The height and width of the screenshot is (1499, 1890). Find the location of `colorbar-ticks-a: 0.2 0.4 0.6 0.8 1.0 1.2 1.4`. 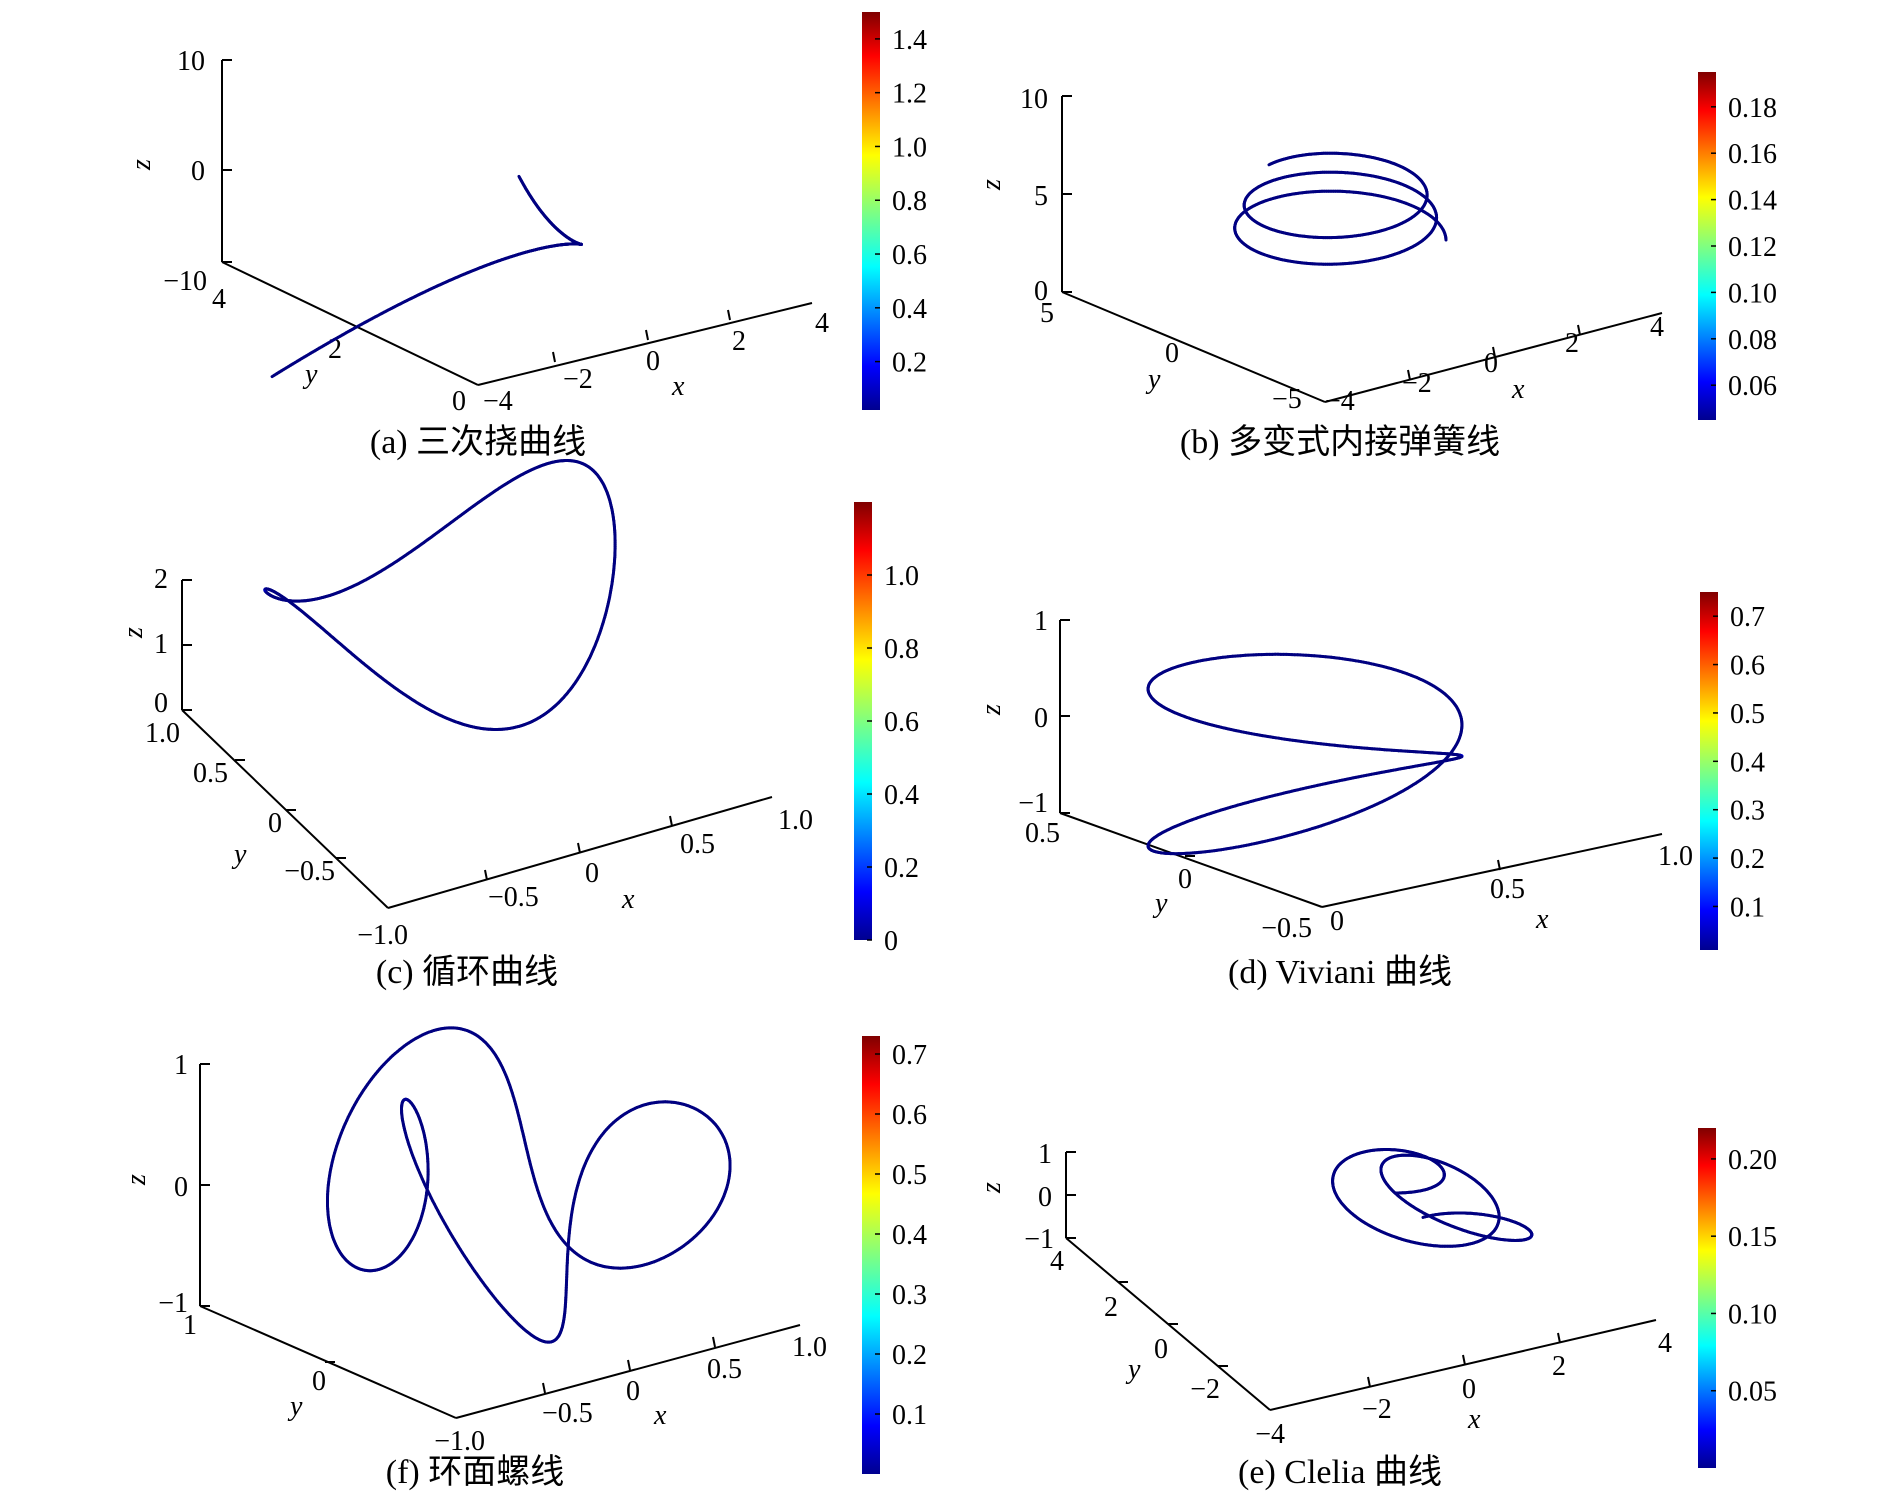

colorbar-ticks-a: 0.2 0.4 0.6 0.8 1.0 1.2 1.4 is located at coordinates (901, 202).